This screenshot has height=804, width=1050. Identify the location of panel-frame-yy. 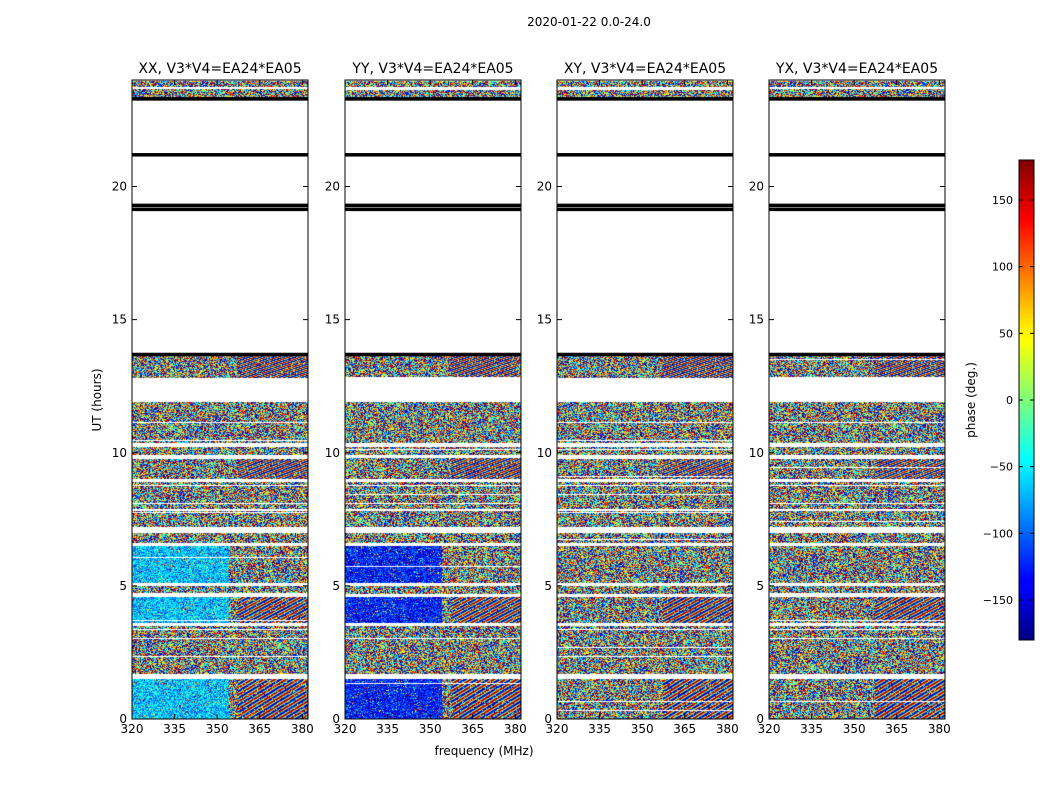
(433, 399).